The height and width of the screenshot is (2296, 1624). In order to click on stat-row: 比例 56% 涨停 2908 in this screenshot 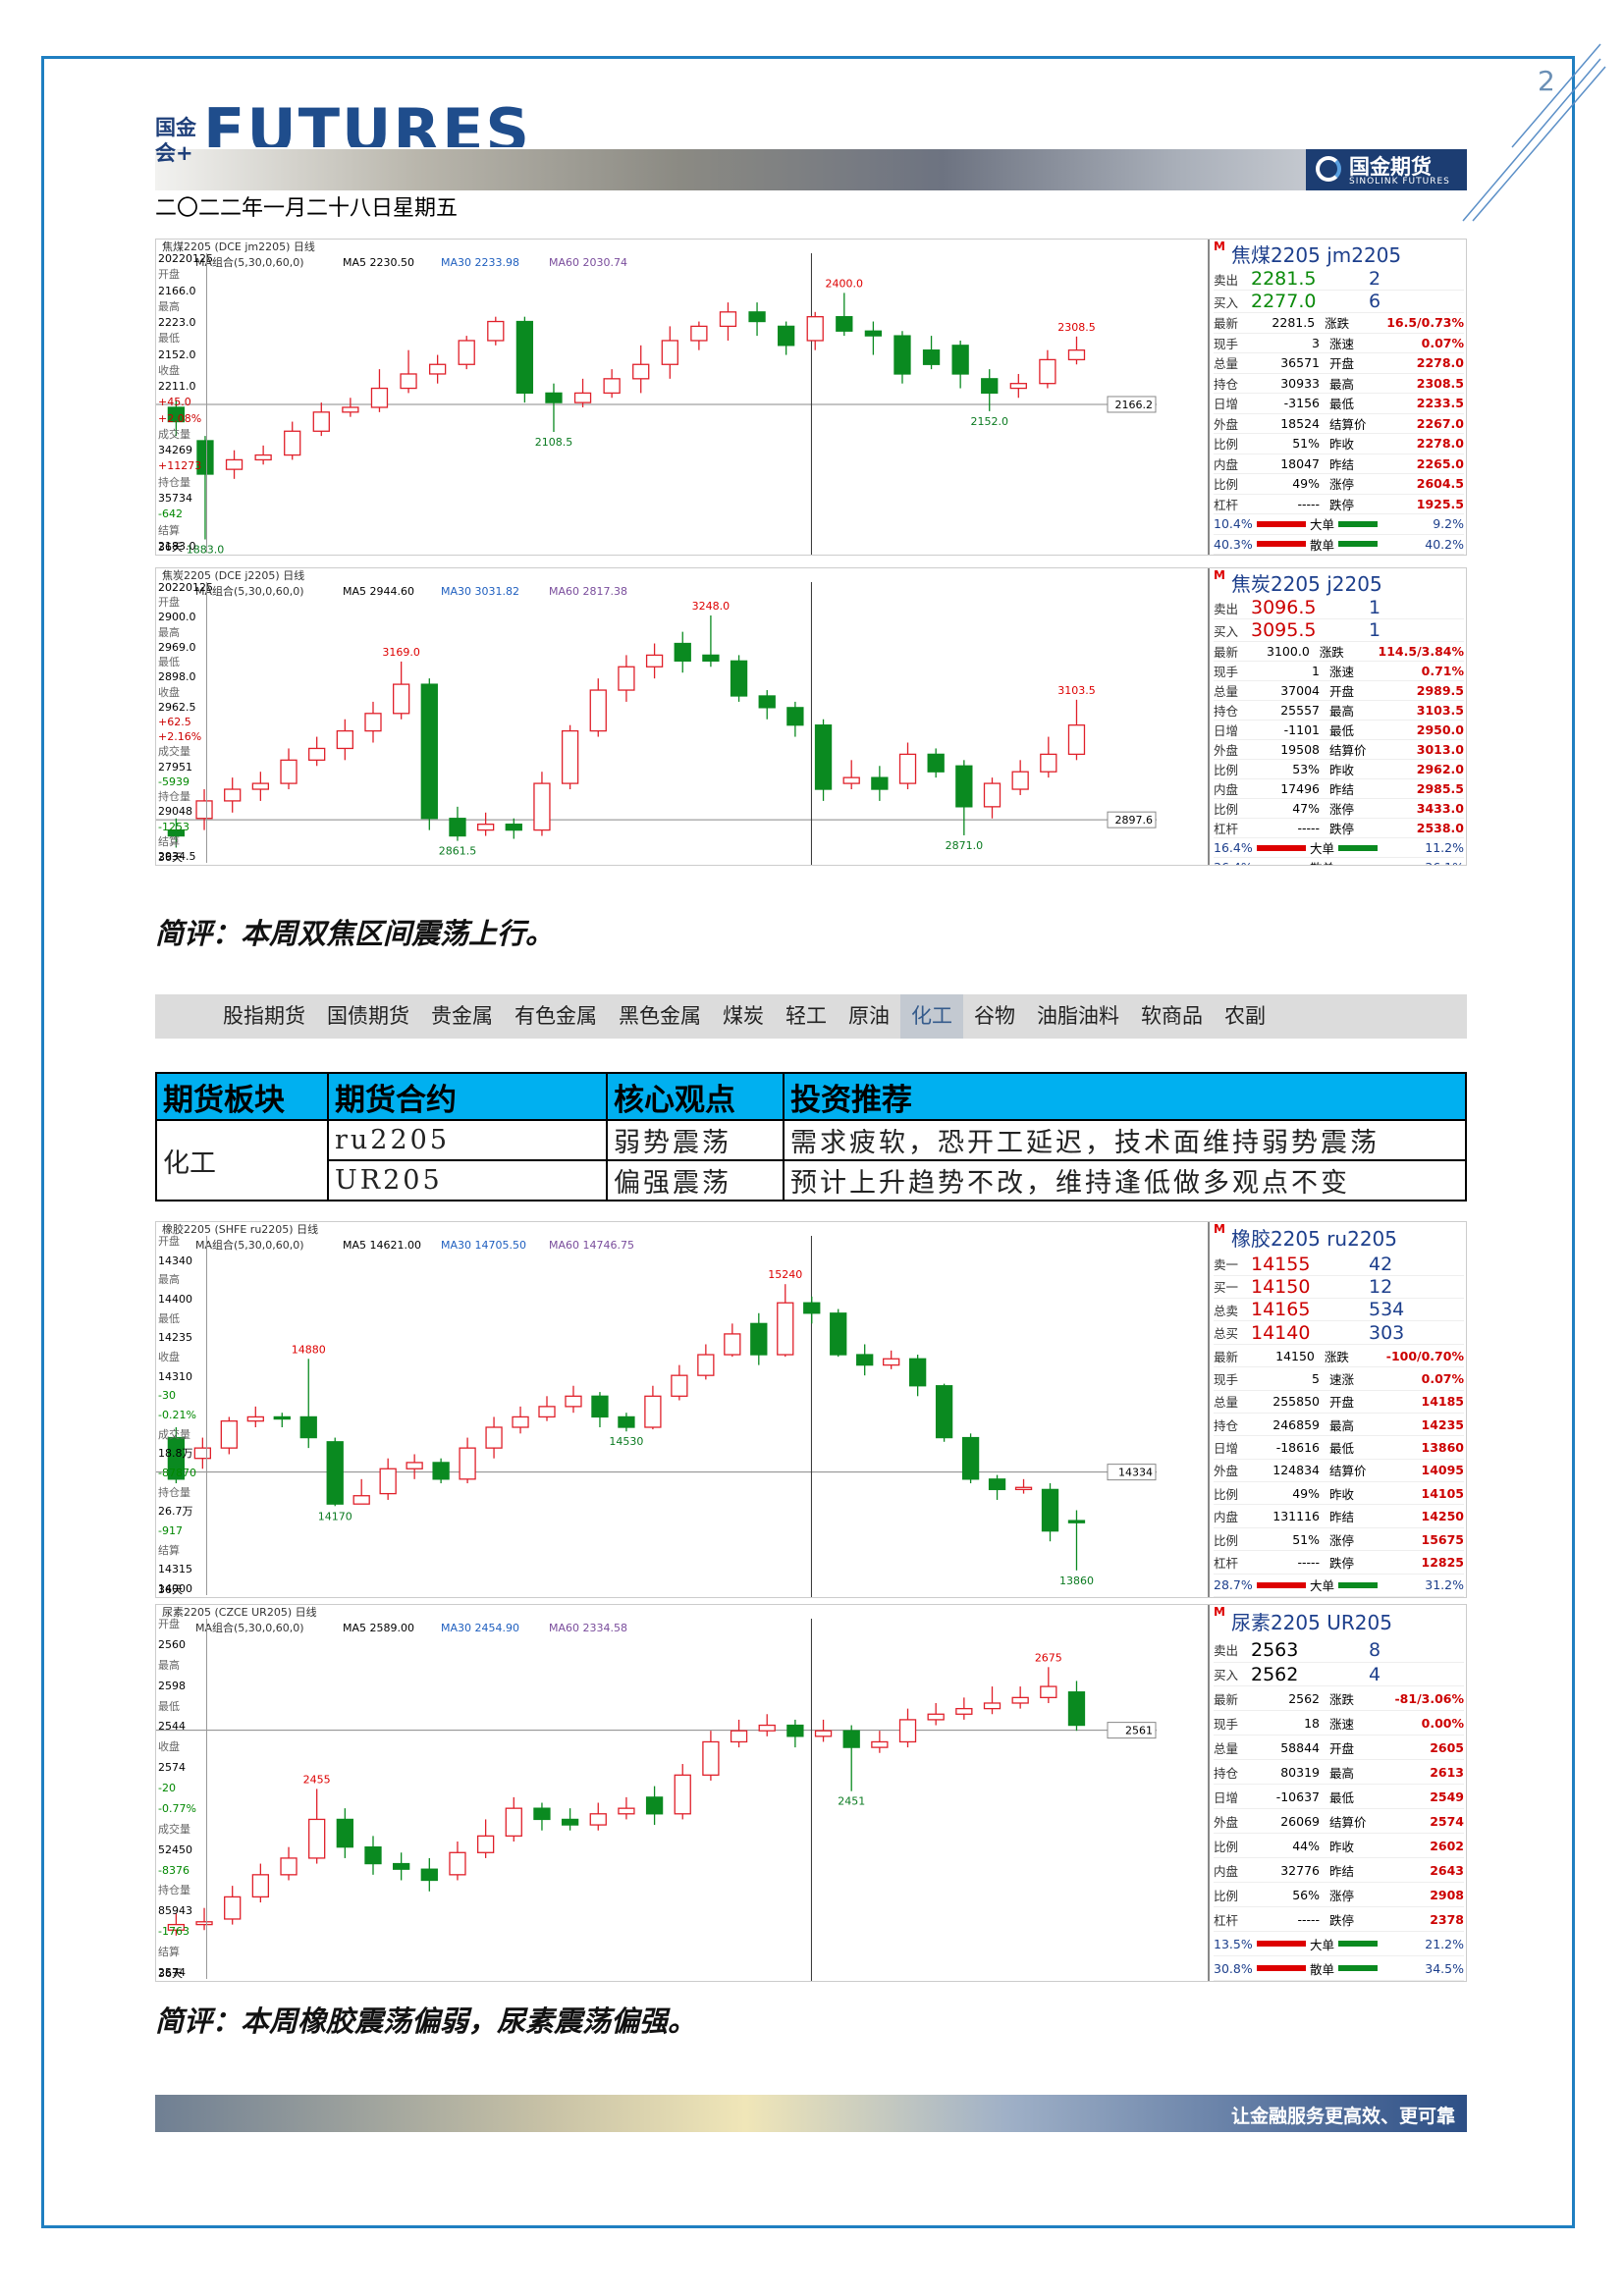, I will do `click(1339, 1895)`.